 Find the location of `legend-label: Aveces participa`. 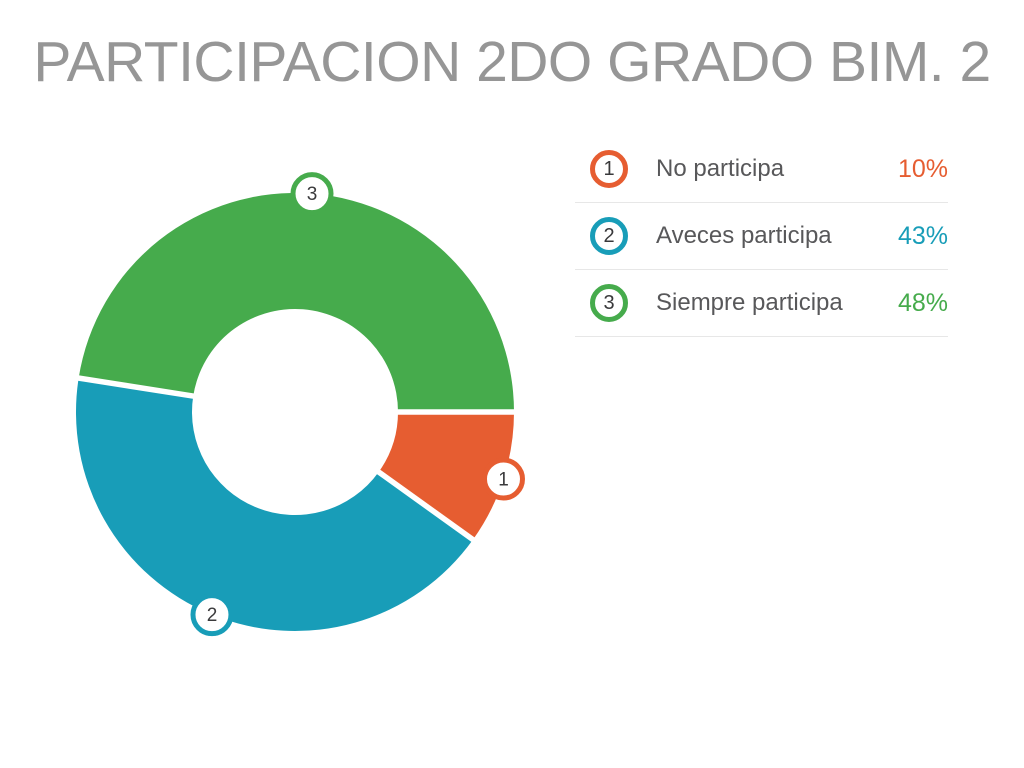

legend-label: Aveces participa is located at coordinates (744, 235).